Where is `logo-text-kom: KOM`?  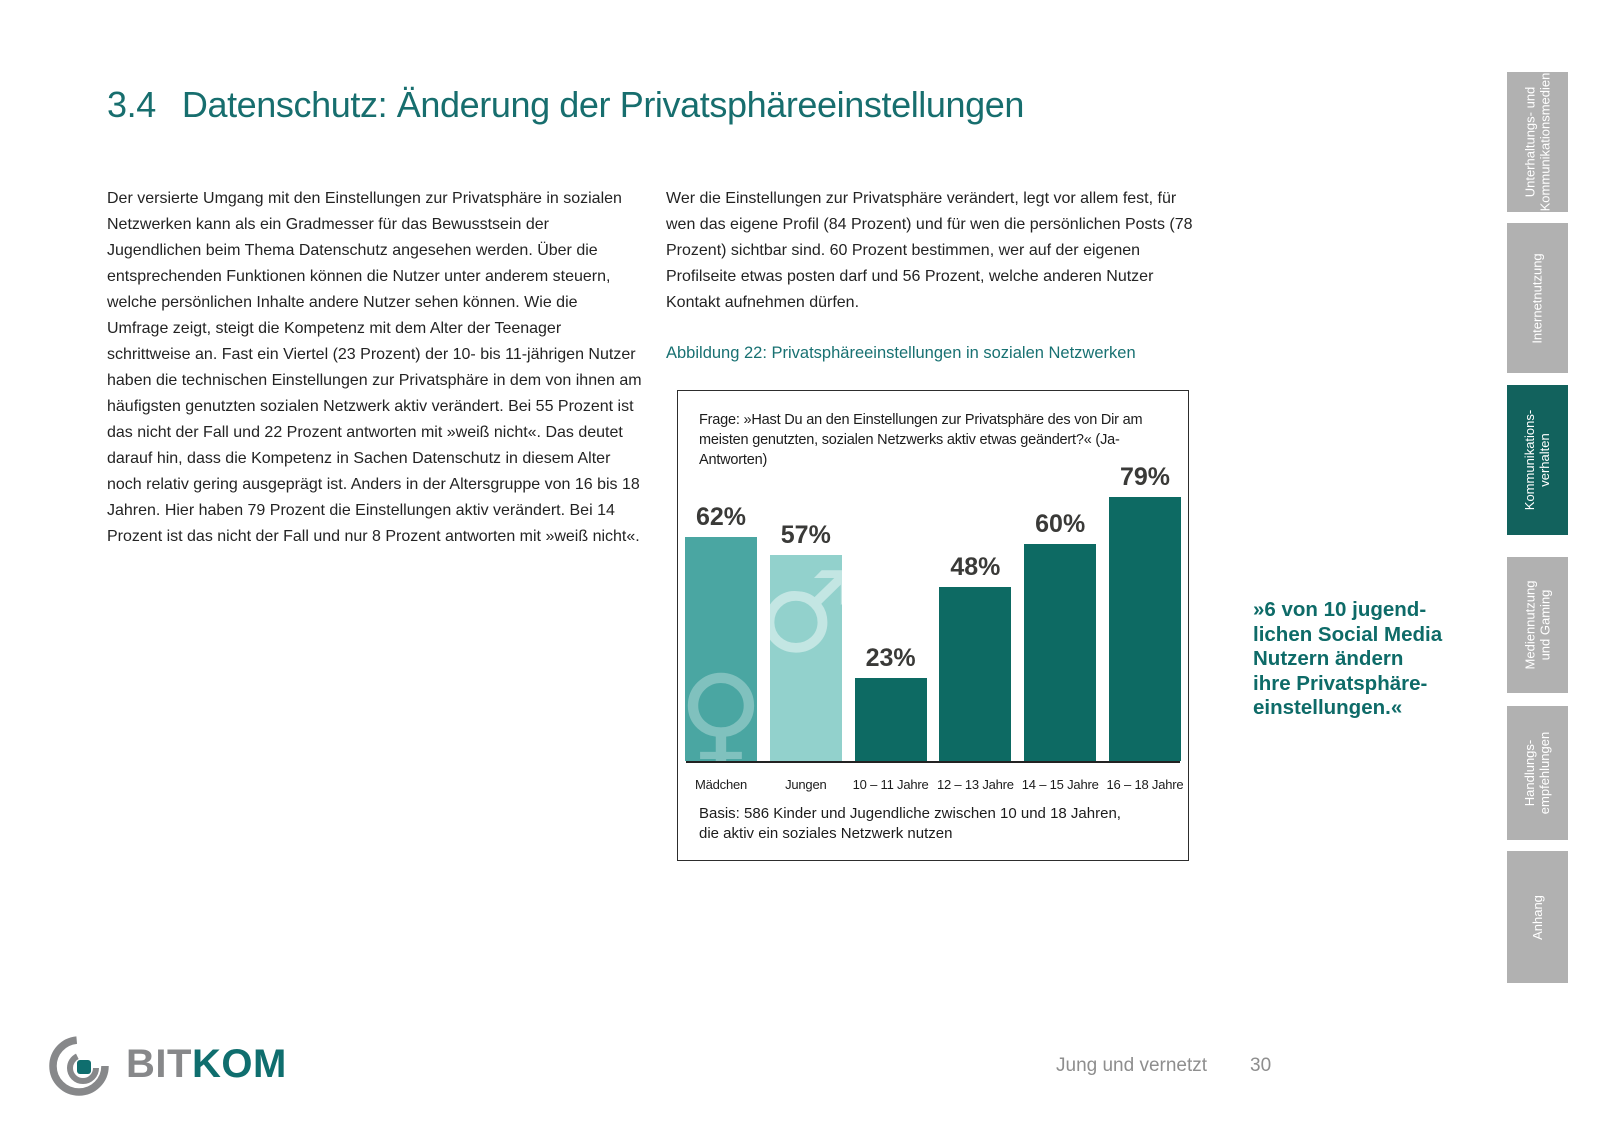 logo-text-kom: KOM is located at coordinates (239, 1063).